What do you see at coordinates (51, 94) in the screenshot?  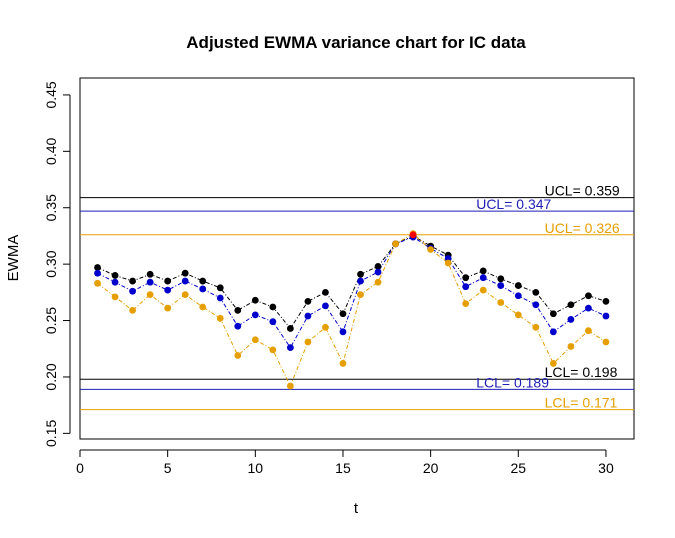 I see `y-tick-label: 0.45` at bounding box center [51, 94].